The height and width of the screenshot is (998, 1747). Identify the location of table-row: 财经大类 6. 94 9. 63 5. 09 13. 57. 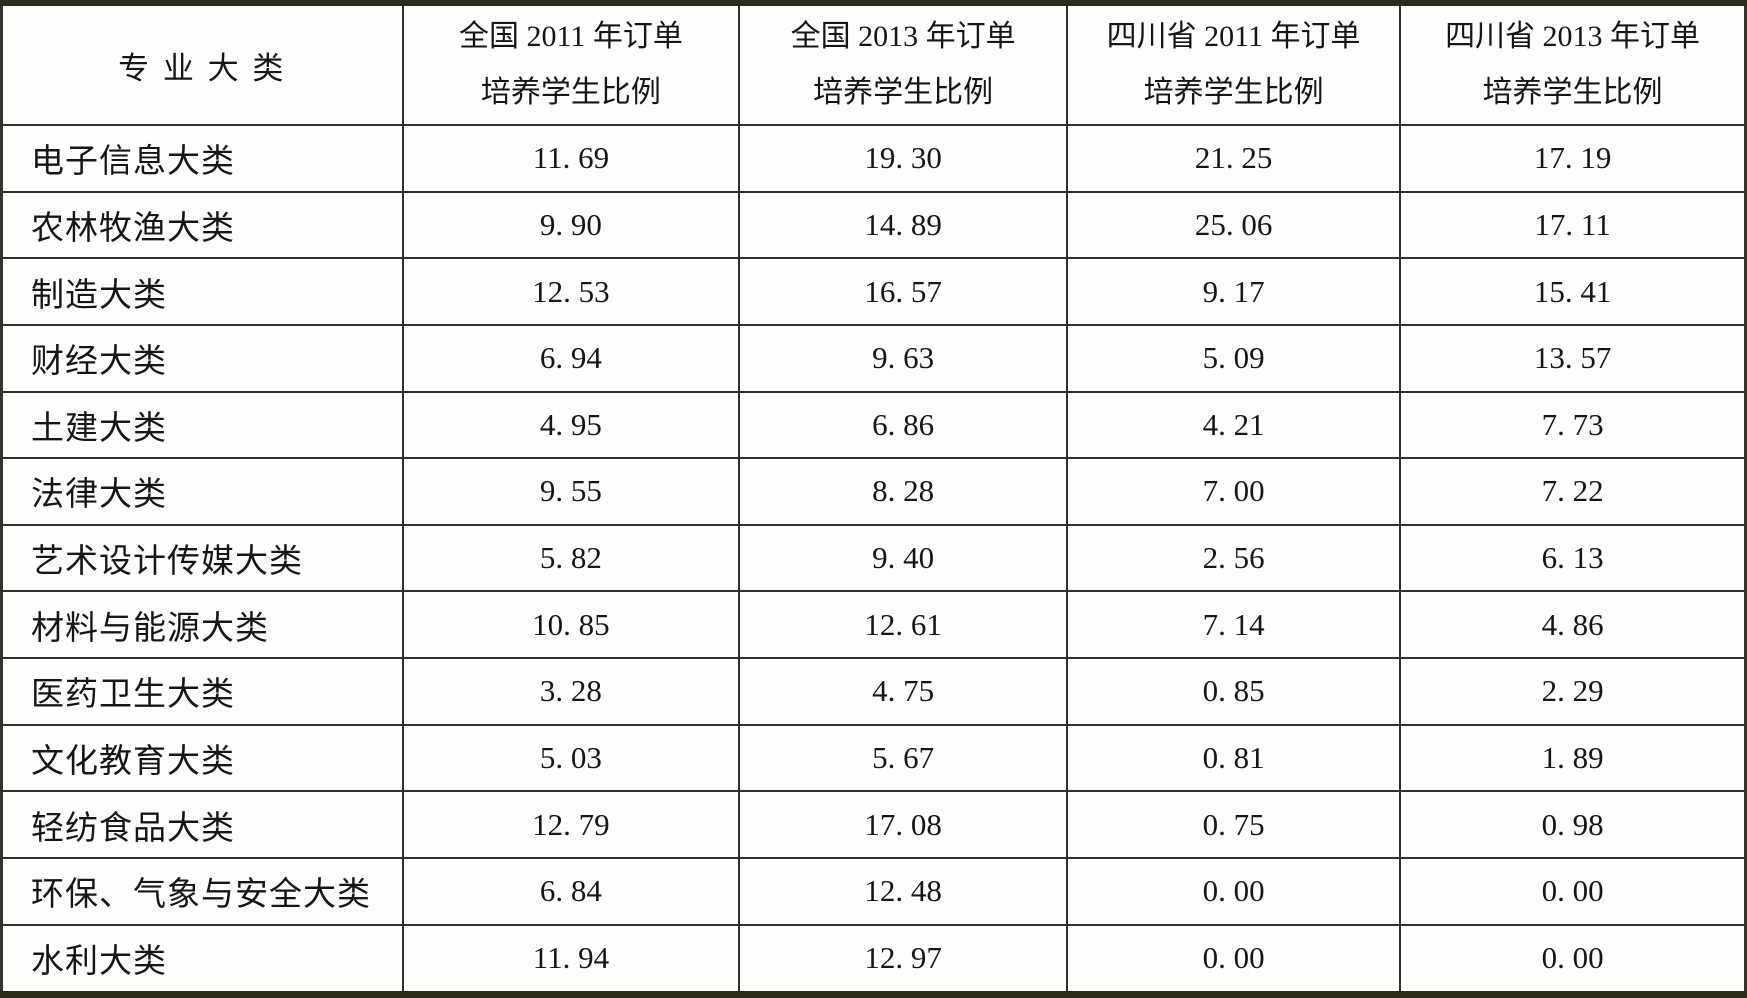
(873, 358).